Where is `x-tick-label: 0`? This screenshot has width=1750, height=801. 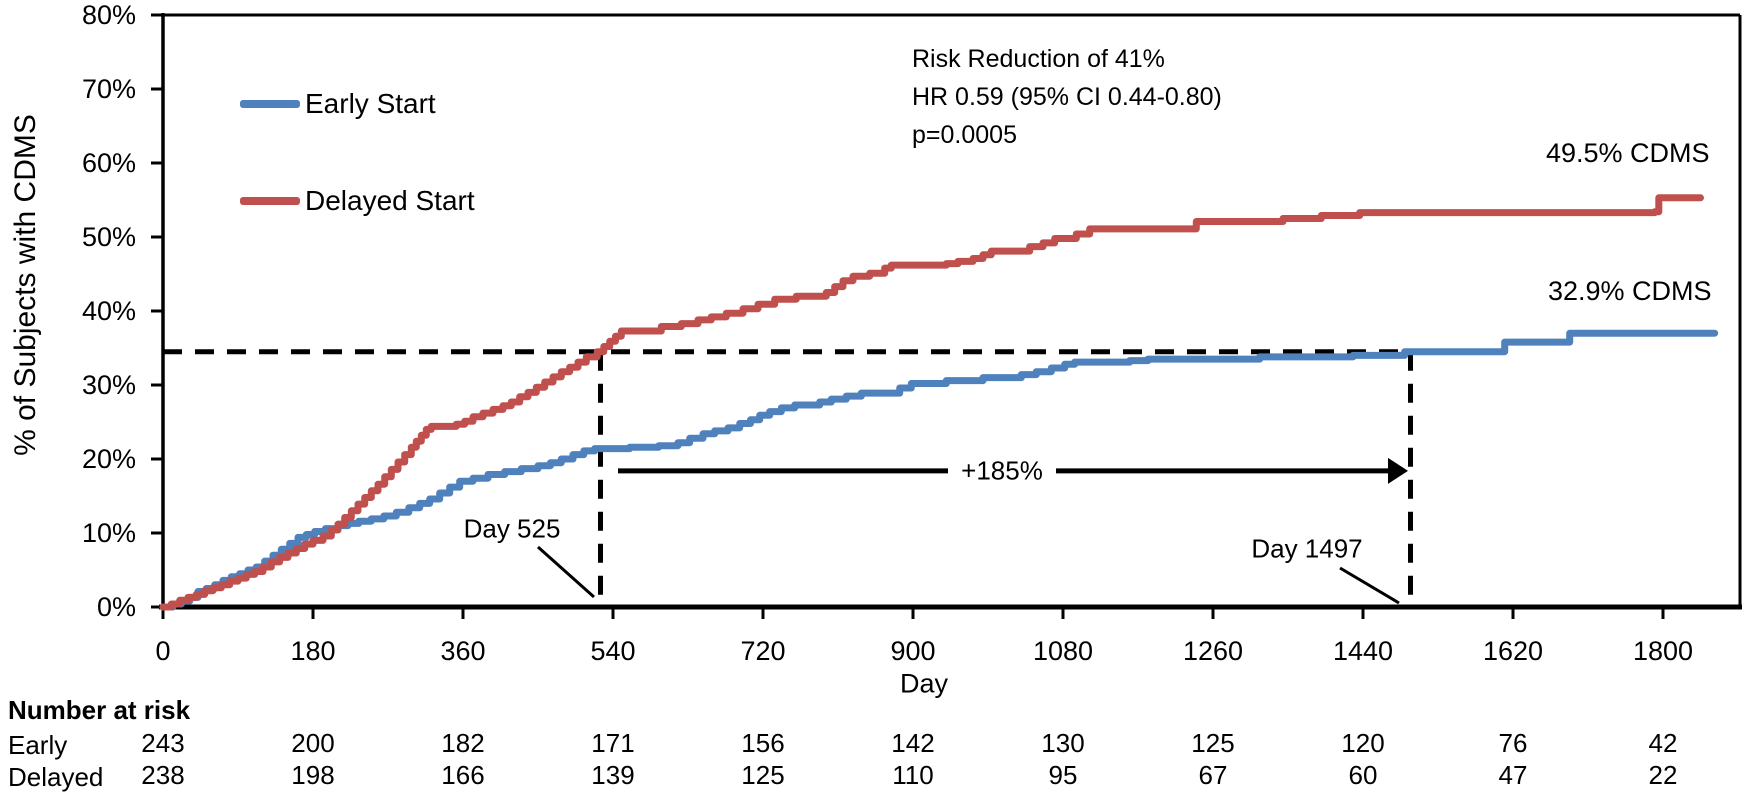
x-tick-label: 0 is located at coordinates (162, 651).